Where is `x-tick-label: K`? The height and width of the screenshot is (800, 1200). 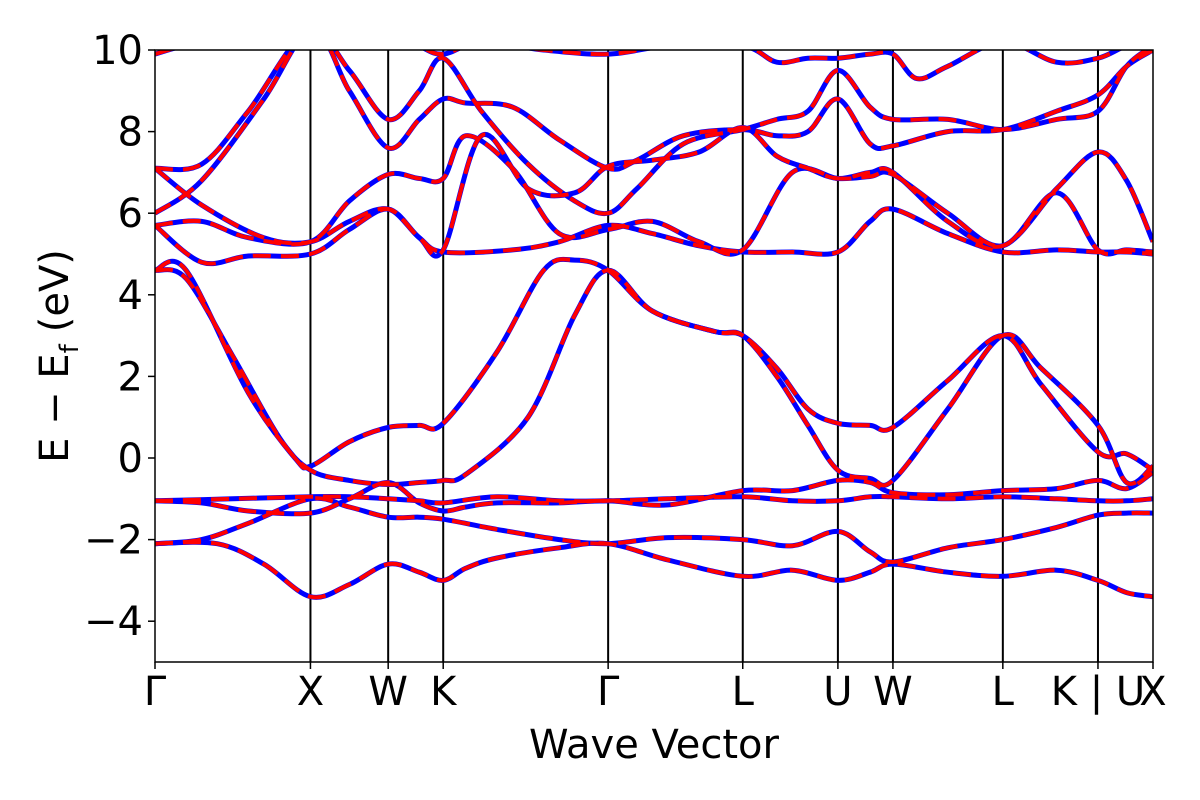
x-tick-label: K is located at coordinates (444, 692).